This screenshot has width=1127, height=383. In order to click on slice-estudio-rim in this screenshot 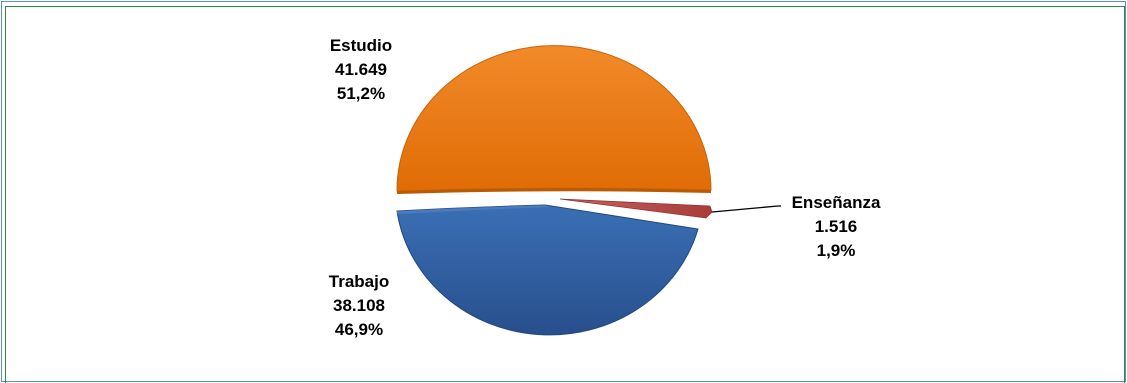, I will do `click(554, 191)`.